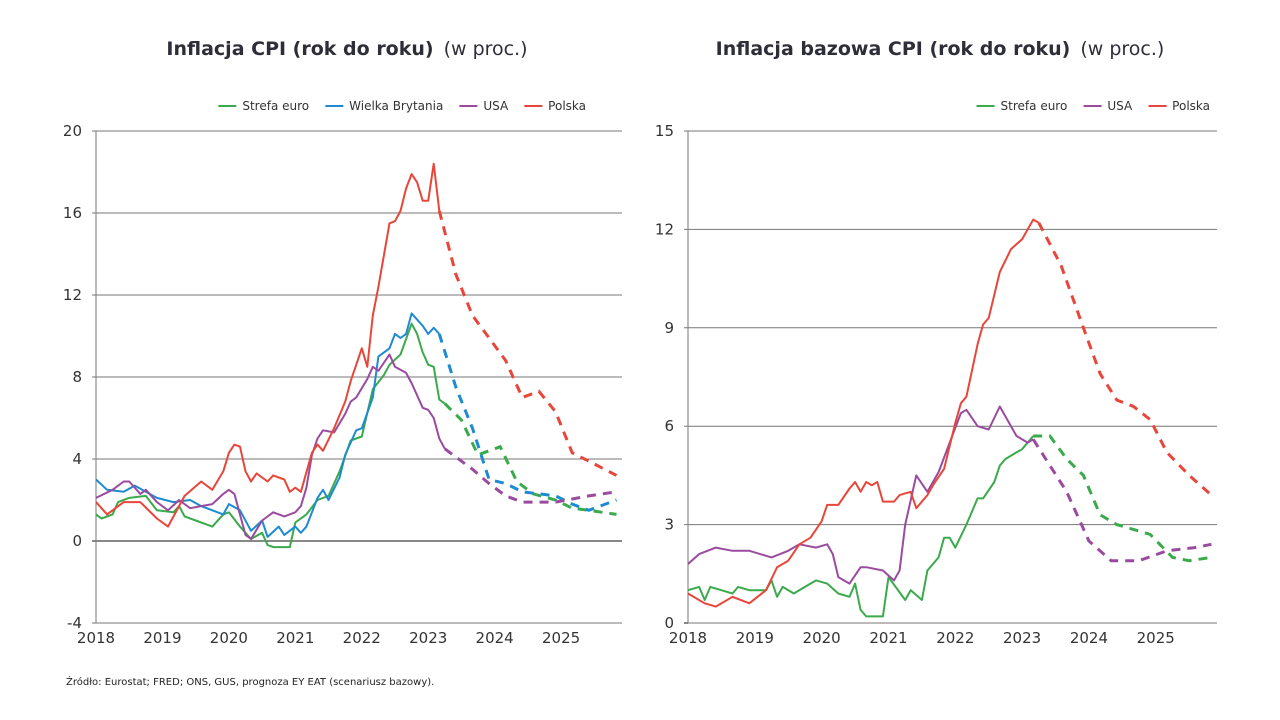 The image size is (1280, 720). I want to click on chart-2-title-text: Inflacja bazowa CPI (rok do roku), so click(893, 49).